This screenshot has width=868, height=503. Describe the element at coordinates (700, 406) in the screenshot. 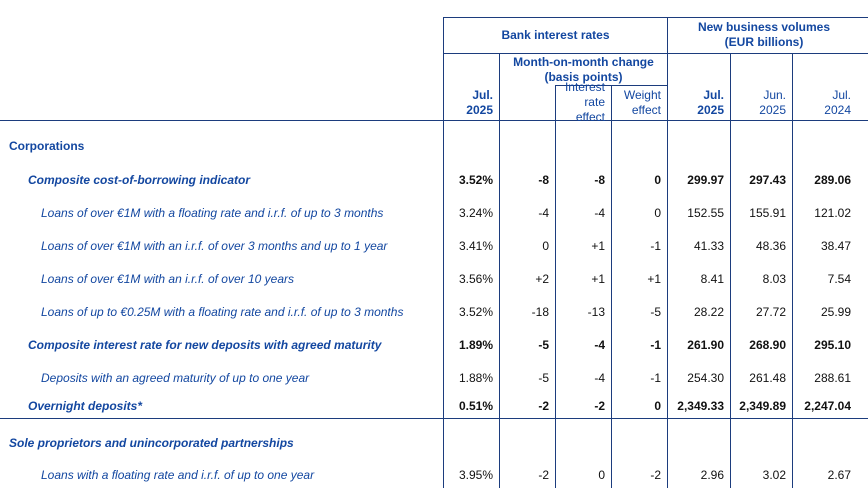

I see `volume-jul2025-cell: 2,349.33` at that location.